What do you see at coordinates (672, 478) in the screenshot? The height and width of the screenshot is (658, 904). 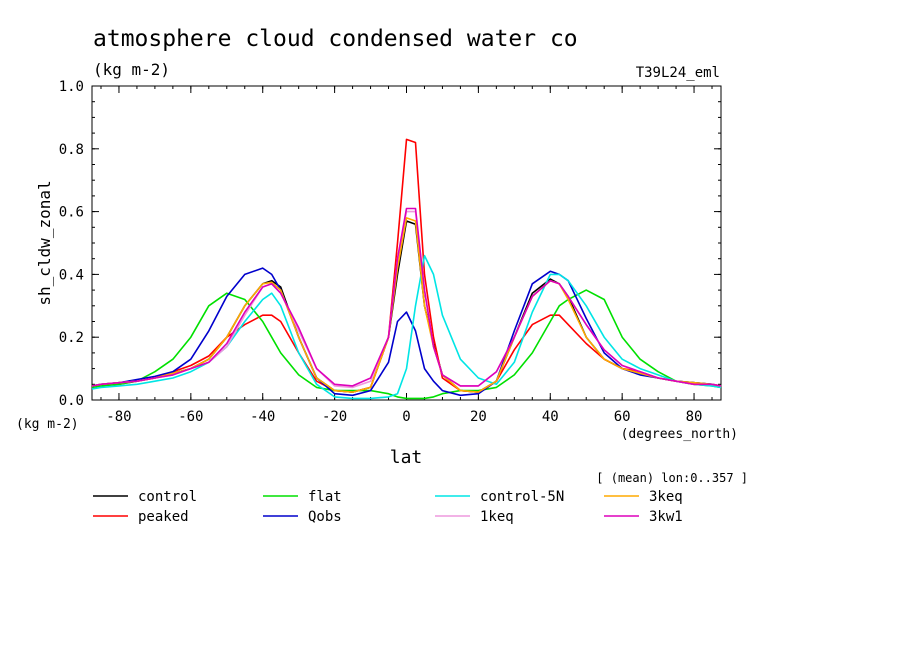 I see `mean-note: [ (mean) lon:0..357 ]` at bounding box center [672, 478].